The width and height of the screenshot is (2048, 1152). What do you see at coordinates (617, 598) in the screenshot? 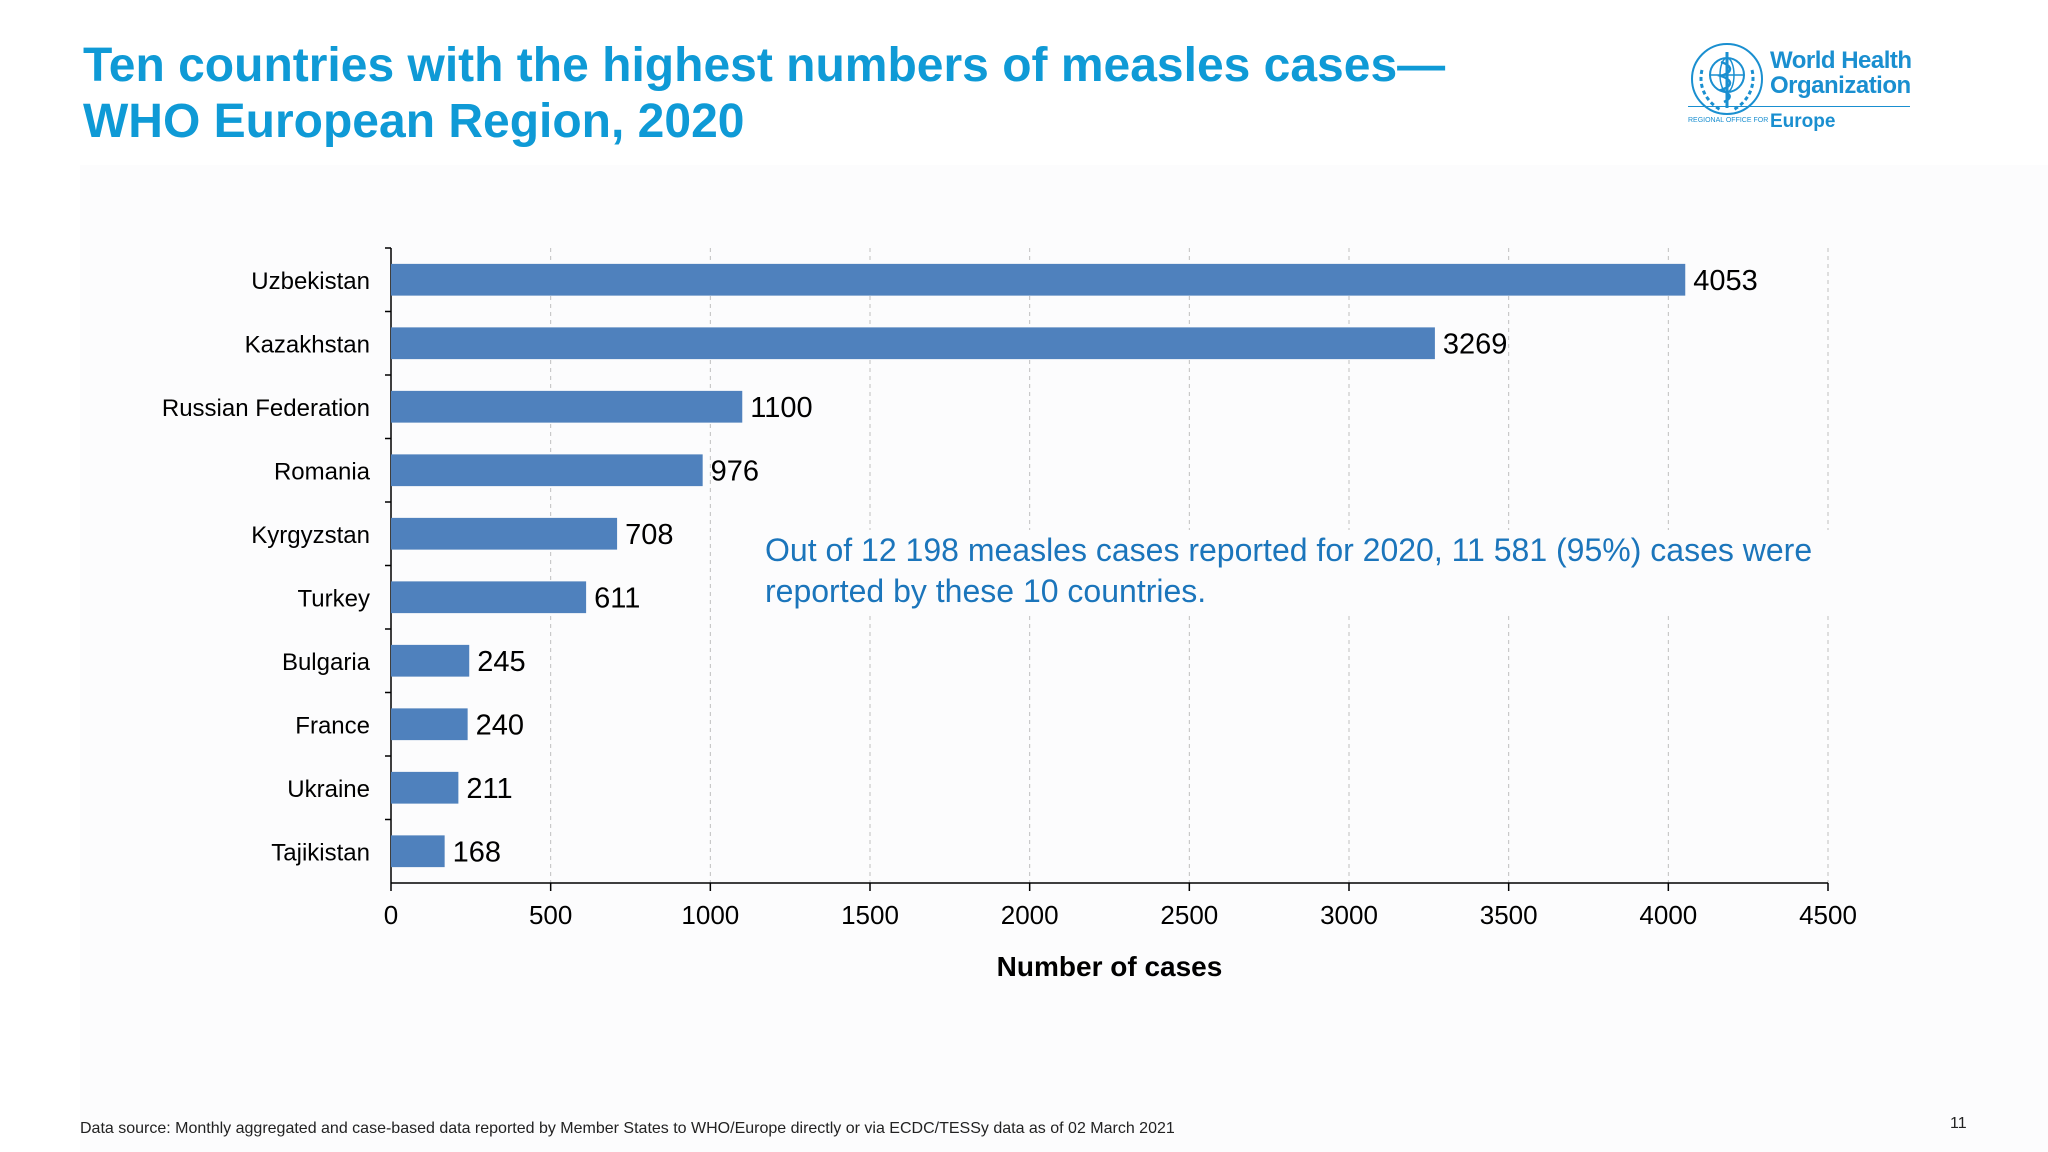
I see `value-label-5: 611` at bounding box center [617, 598].